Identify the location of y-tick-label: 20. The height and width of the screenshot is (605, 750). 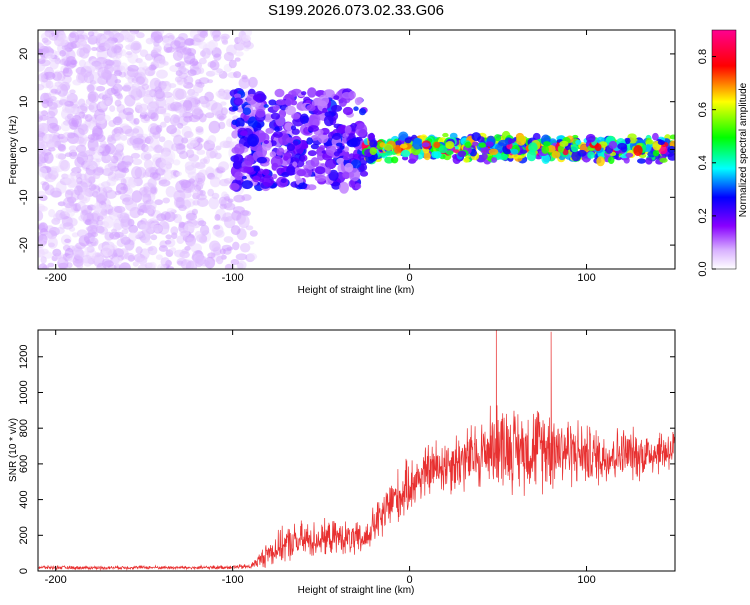
(24, 54).